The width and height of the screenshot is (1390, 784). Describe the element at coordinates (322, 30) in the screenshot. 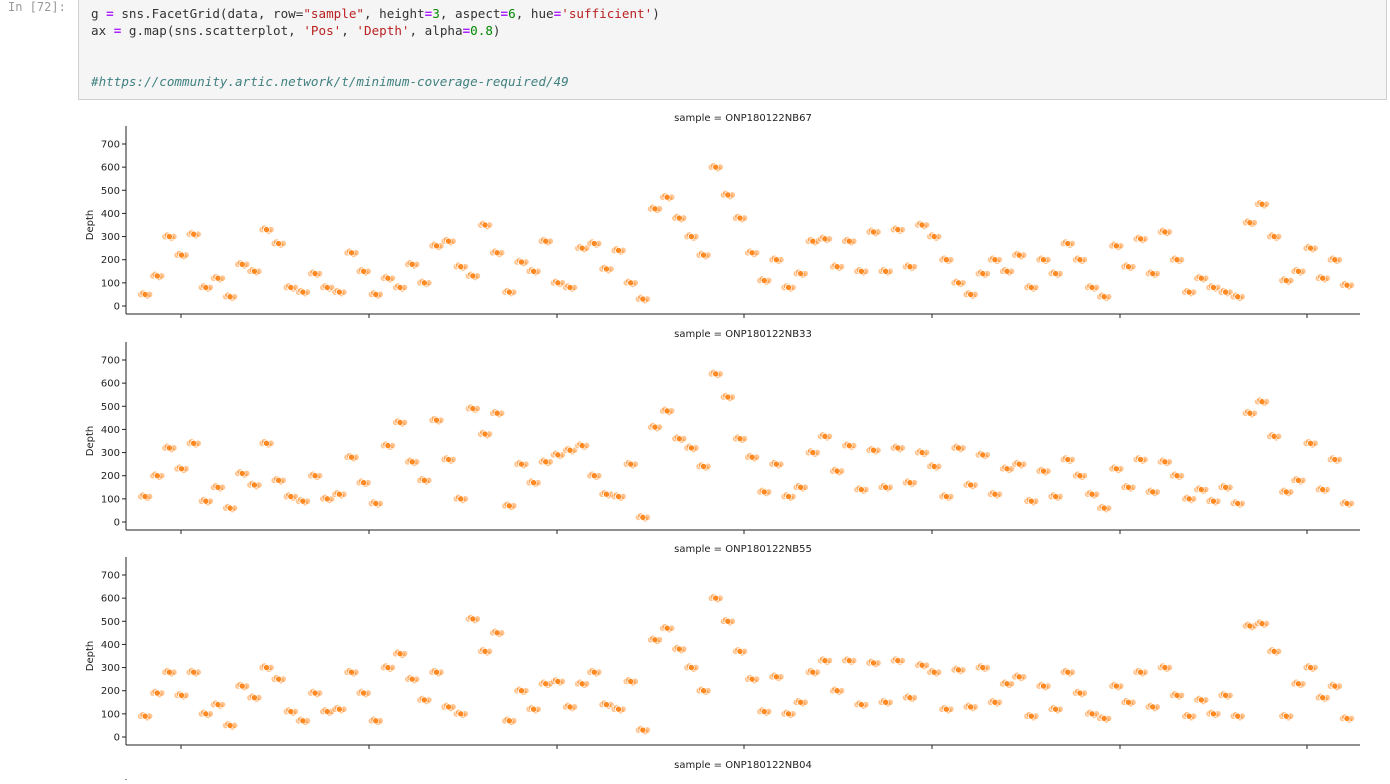

I see `code-token: 'Pos'` at that location.